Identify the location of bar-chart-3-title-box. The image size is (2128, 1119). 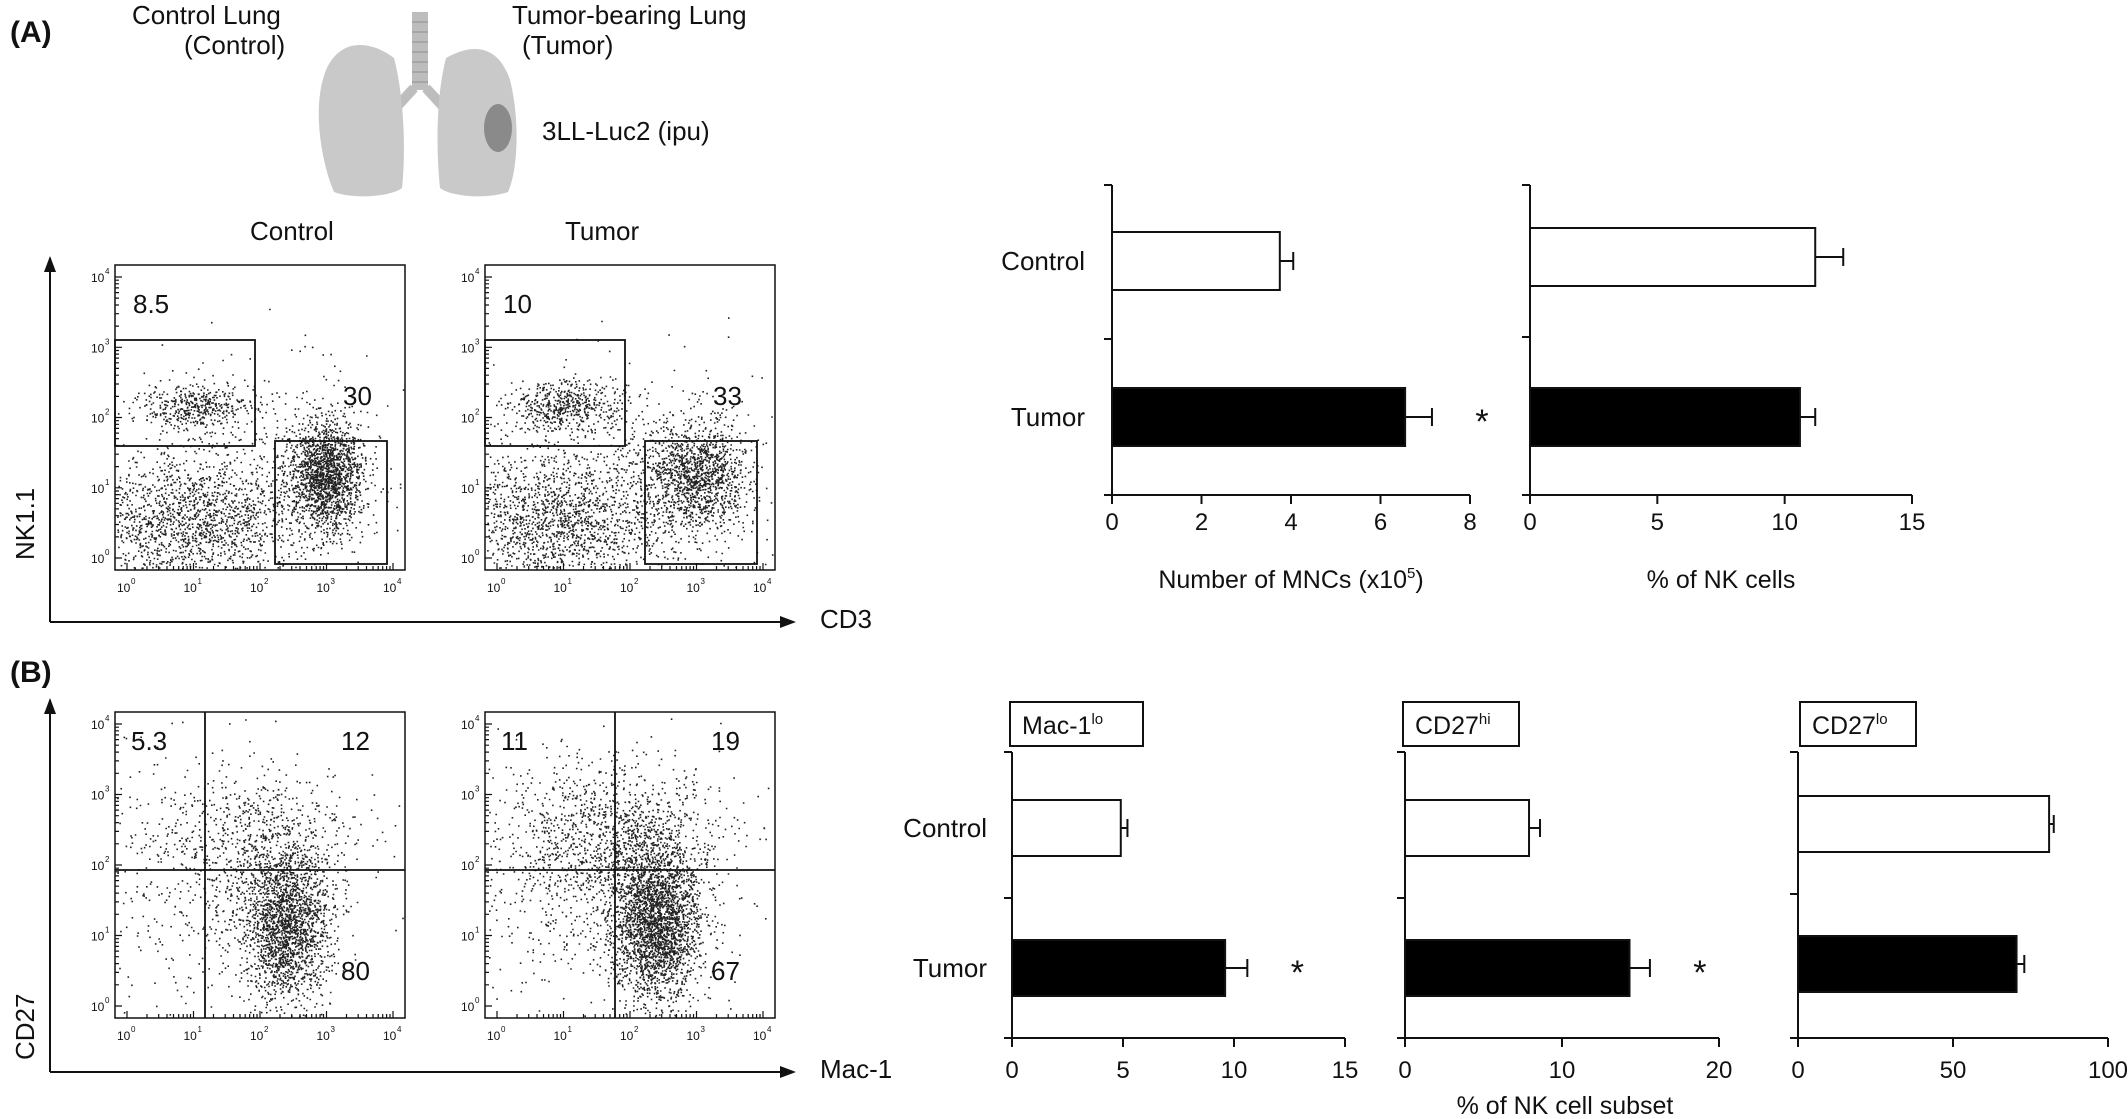
(1461, 724).